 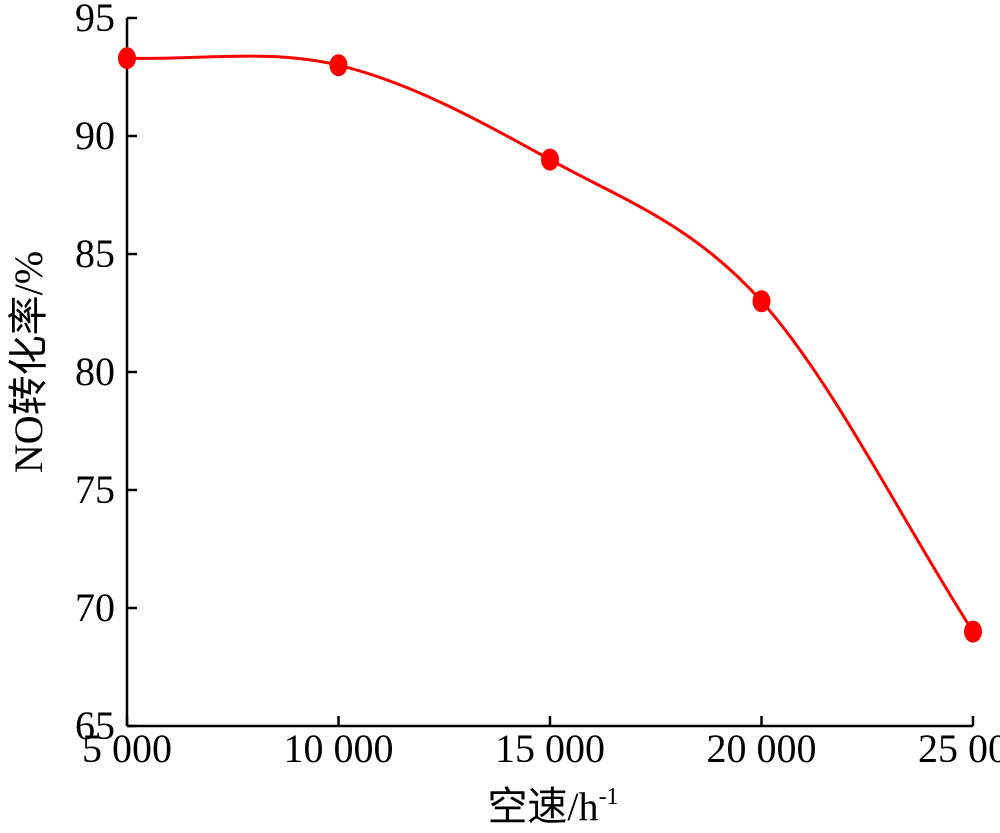 I want to click on y-tick-label: 70, so click(x=95, y=607).